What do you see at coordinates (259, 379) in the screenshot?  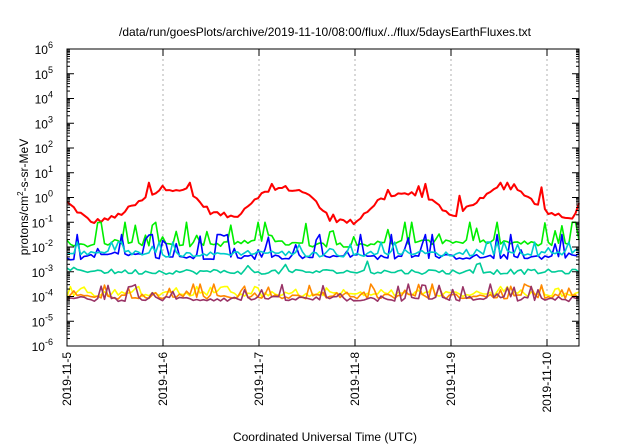 I see `x-tick-label: 2019-11-7` at bounding box center [259, 379].